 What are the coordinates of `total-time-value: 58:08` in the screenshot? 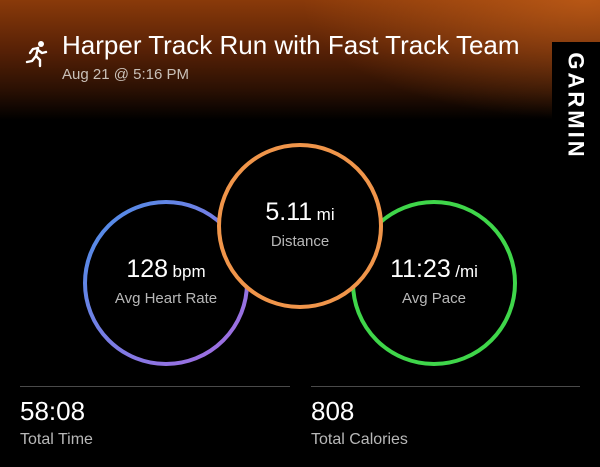 It's located at (53, 411).